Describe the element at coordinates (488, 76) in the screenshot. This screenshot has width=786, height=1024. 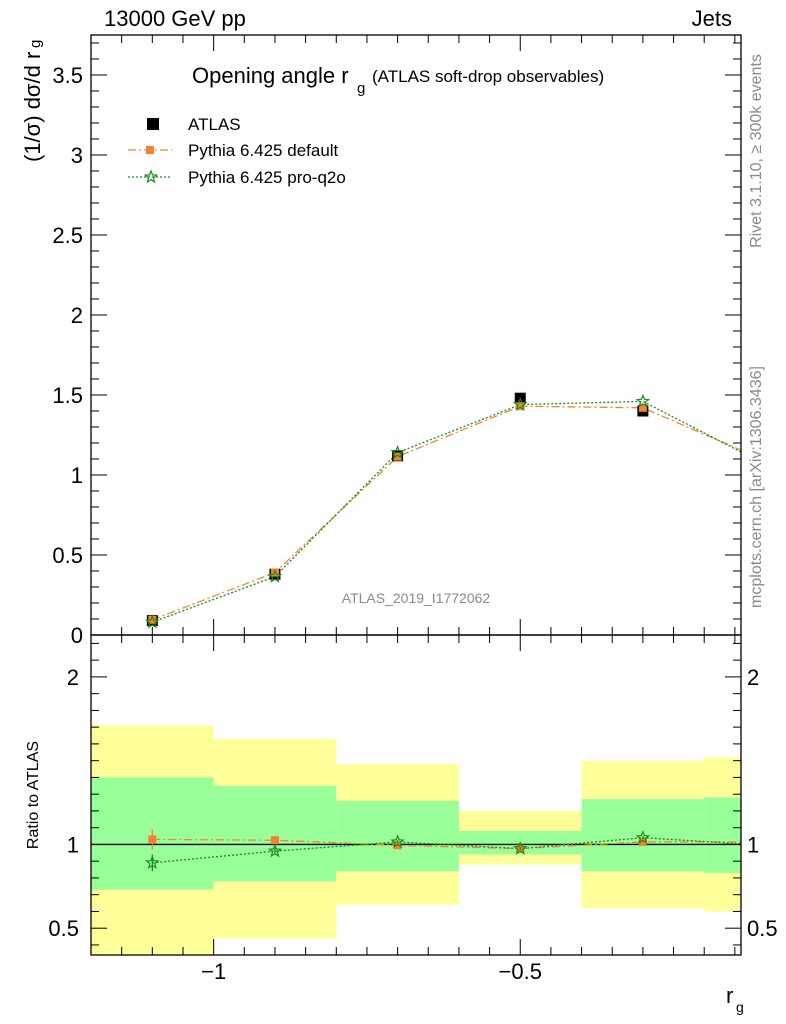
I see `chart-title-rest: (ATLAS soft-drop observables)` at that location.